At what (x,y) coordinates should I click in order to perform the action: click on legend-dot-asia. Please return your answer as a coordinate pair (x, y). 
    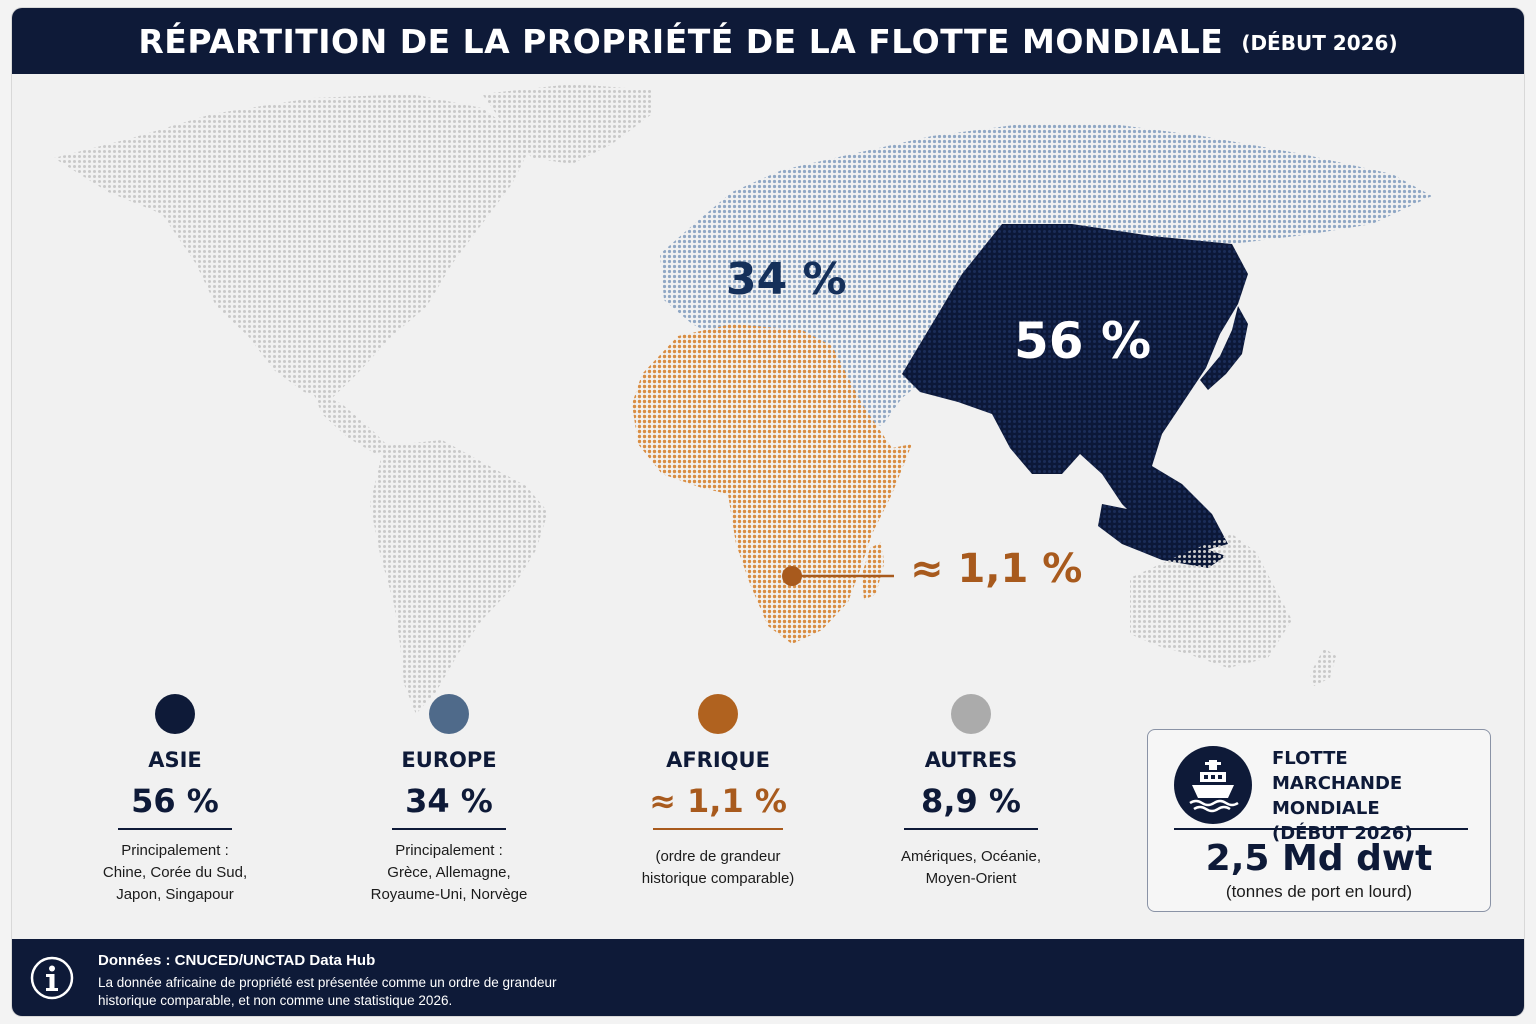
    Looking at the image, I should click on (175, 714).